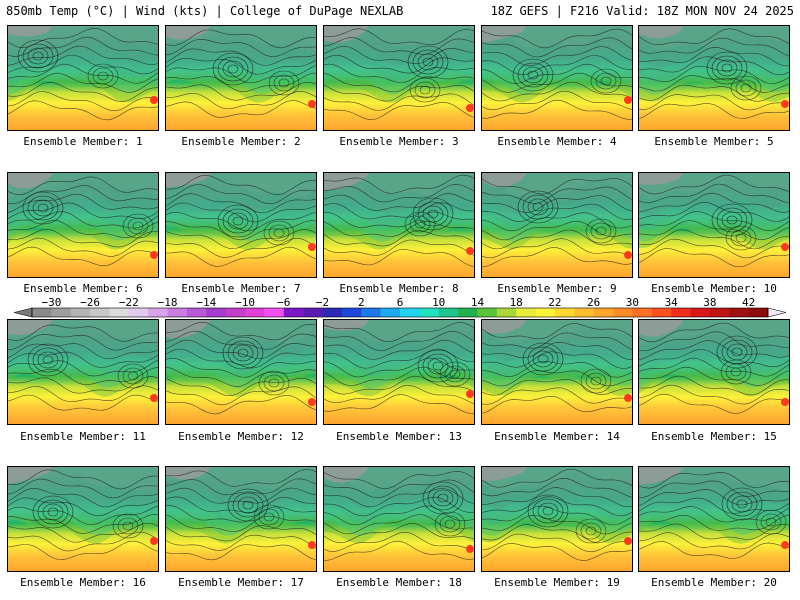 This screenshot has width=800, height=600. What do you see at coordinates (714, 582) in the screenshot?
I see `member-caption: Ensemble Member: 20` at bounding box center [714, 582].